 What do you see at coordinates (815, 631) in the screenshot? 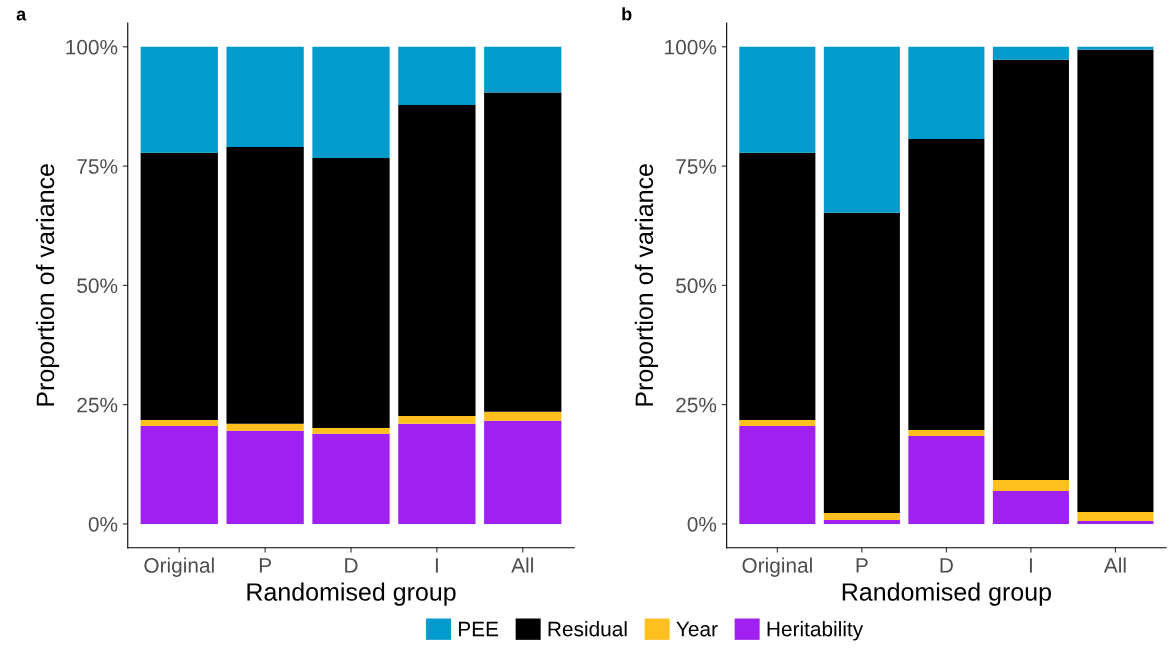
I see `legend-label: Heritability` at bounding box center [815, 631].